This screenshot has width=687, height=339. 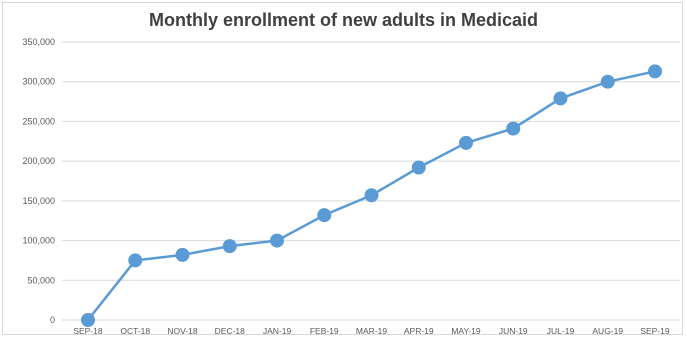 What do you see at coordinates (561, 331) in the screenshot?
I see `x-tick-label: JUL-19` at bounding box center [561, 331].